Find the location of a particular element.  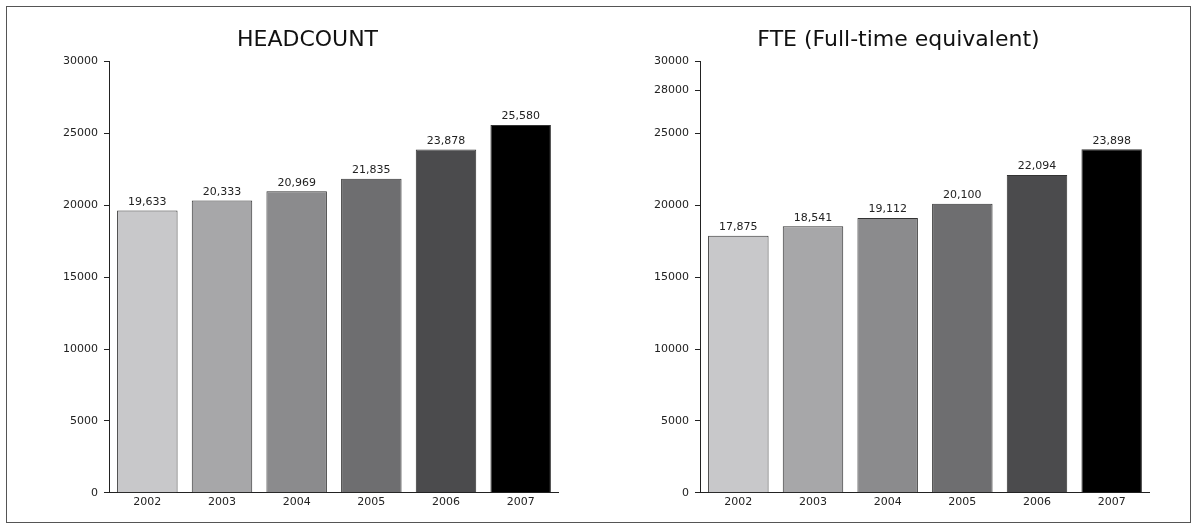

y-tick-label: 28000 is located at coordinates (671, 90).